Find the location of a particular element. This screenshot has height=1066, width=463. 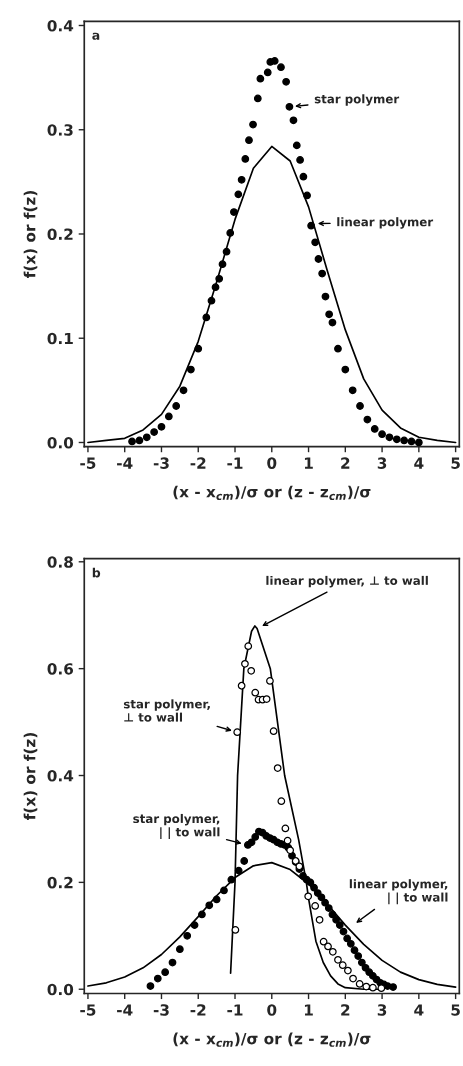

annotation: linear polymer, ⊥ to wall is located at coordinates (347, 581).